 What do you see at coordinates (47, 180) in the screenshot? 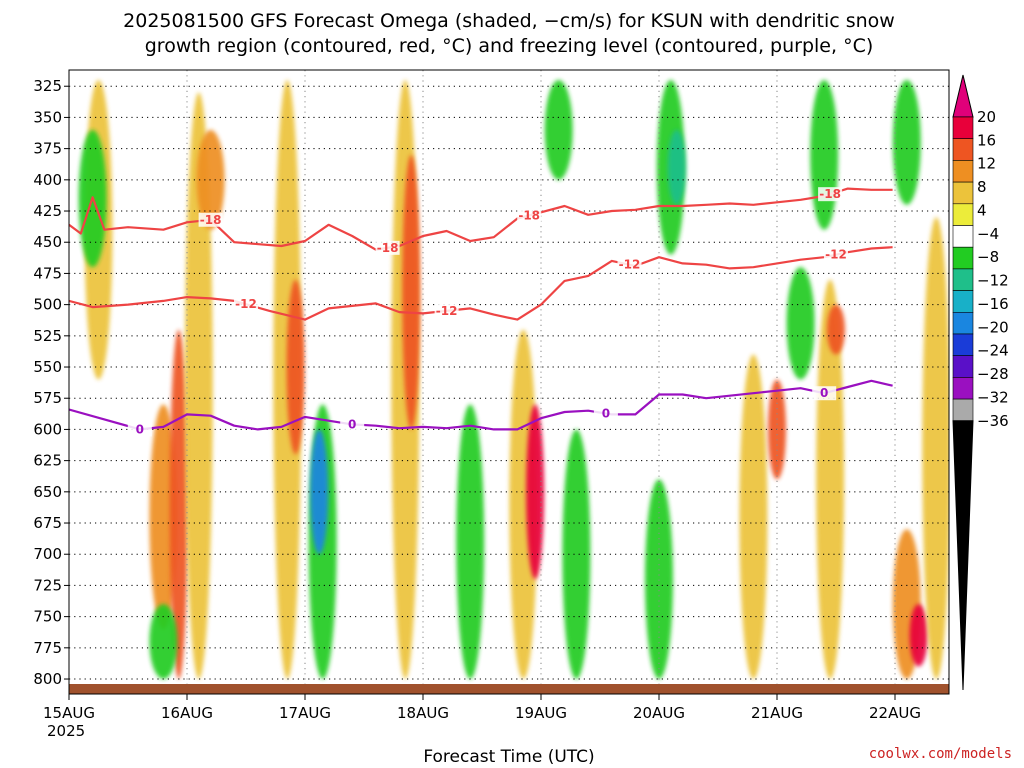
I see `y-tick-label: 400` at bounding box center [47, 180].